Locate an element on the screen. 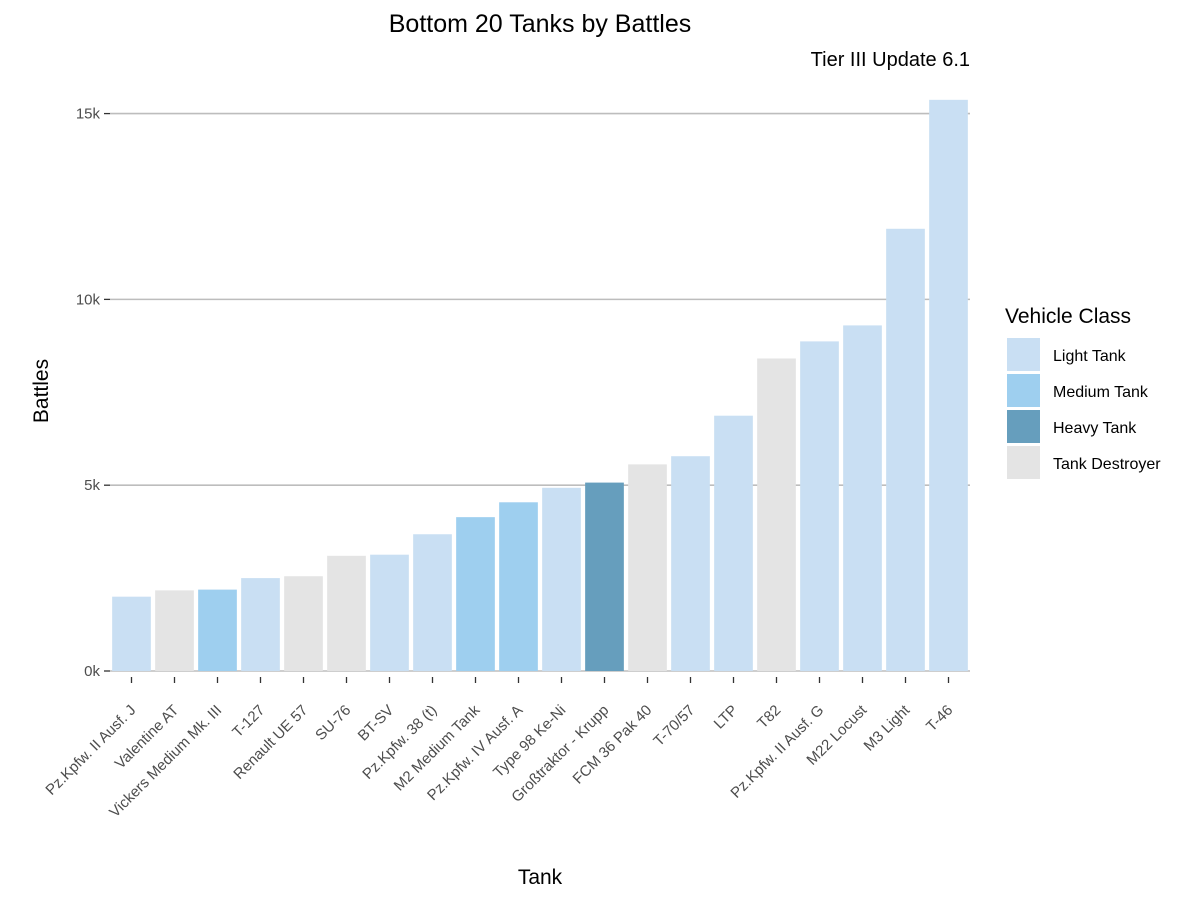 The width and height of the screenshot is (1200, 900). x-tick-label: FCM 36 Pak 40 is located at coordinates (613, 745).